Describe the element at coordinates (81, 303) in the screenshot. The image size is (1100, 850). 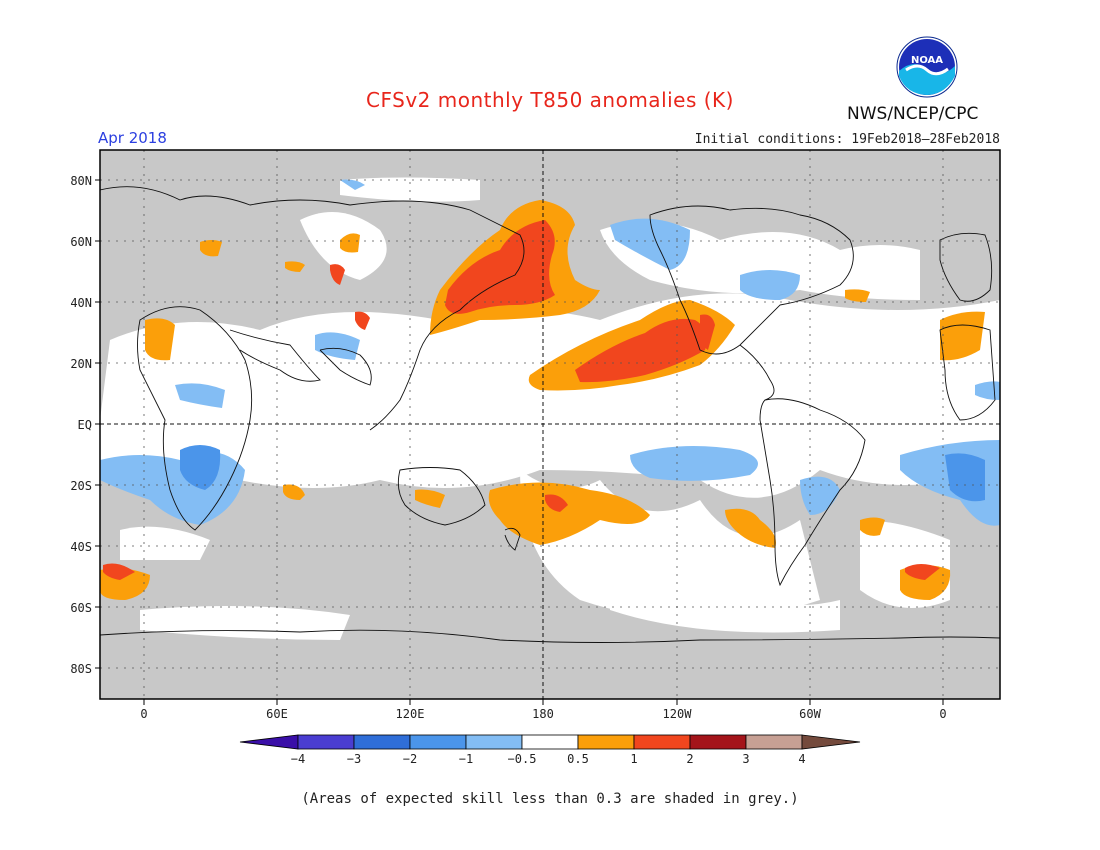
I see `lat-label: 40N` at that location.